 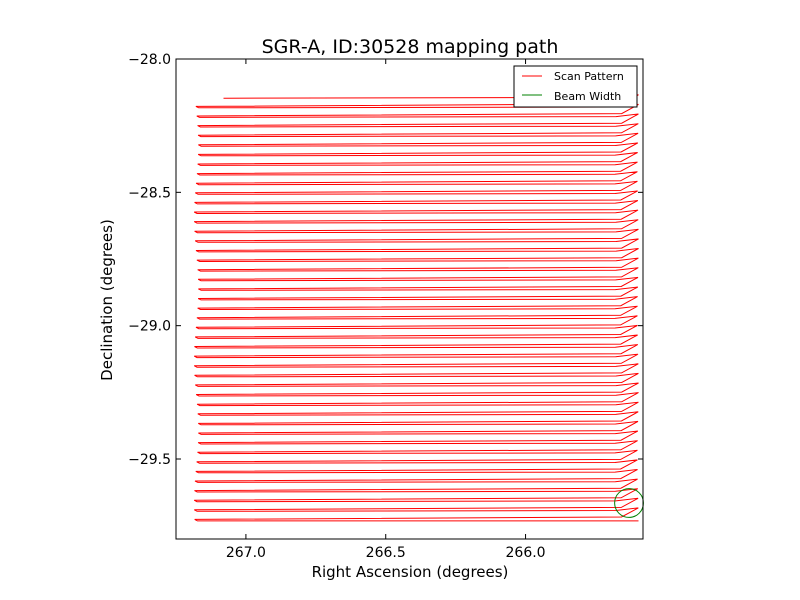 I want to click on y-axis-label: Declination (degrees), so click(x=107, y=300).